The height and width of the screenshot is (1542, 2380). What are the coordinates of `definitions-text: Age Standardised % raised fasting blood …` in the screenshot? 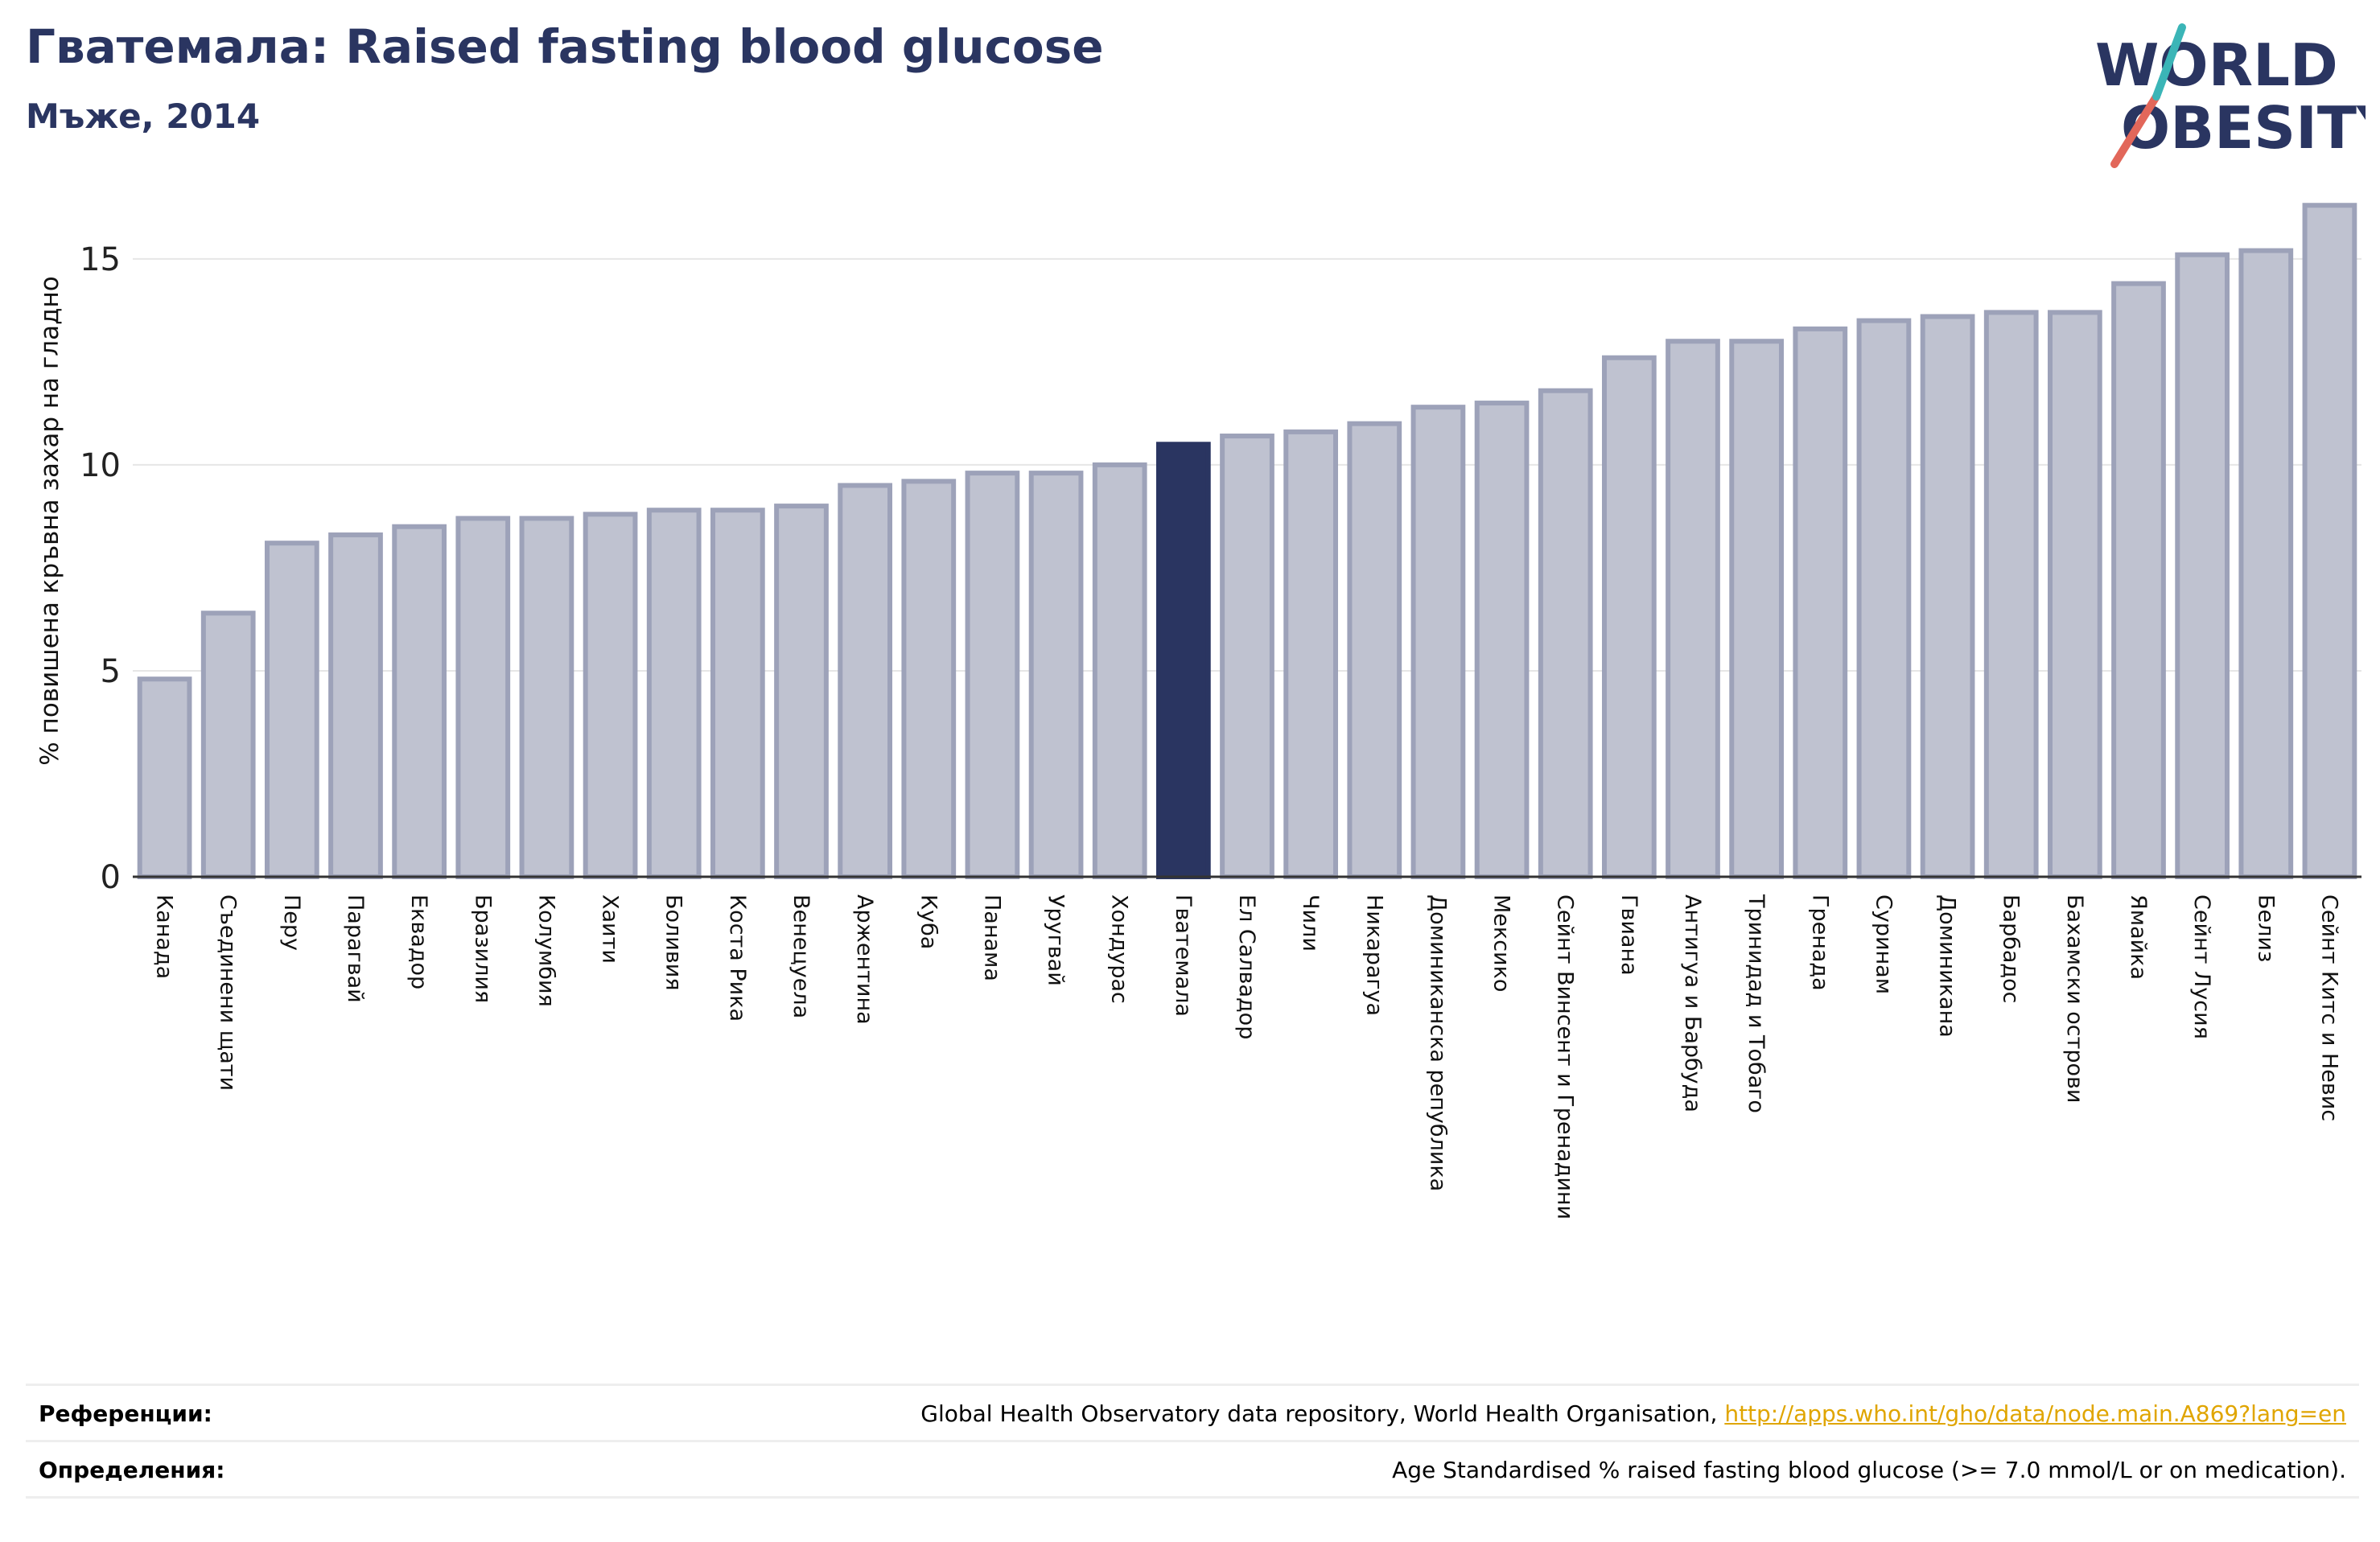 It's located at (1869, 1470).